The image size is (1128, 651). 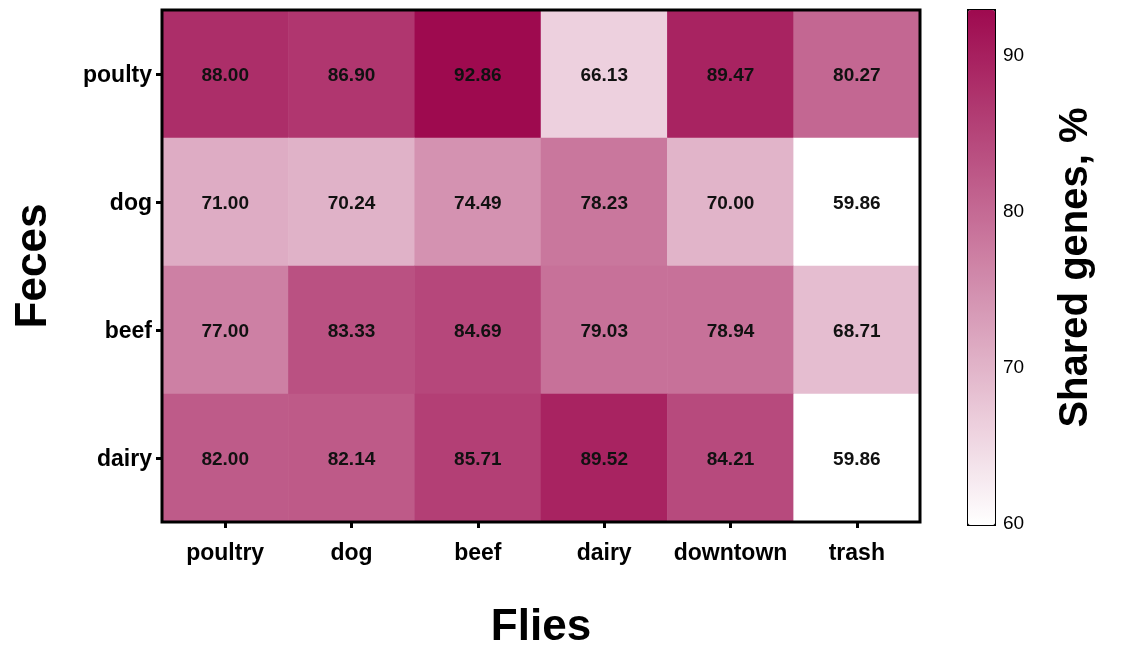 I want to click on y-tick-label: beef, so click(x=128, y=330).